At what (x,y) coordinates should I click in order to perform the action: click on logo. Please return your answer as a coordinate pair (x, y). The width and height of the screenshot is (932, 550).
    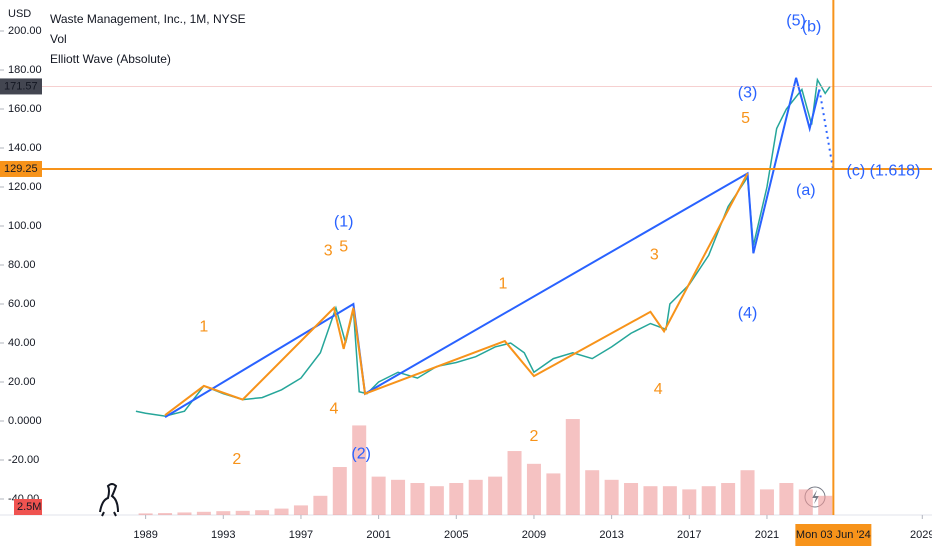
    Looking at the image, I should click on (109, 500).